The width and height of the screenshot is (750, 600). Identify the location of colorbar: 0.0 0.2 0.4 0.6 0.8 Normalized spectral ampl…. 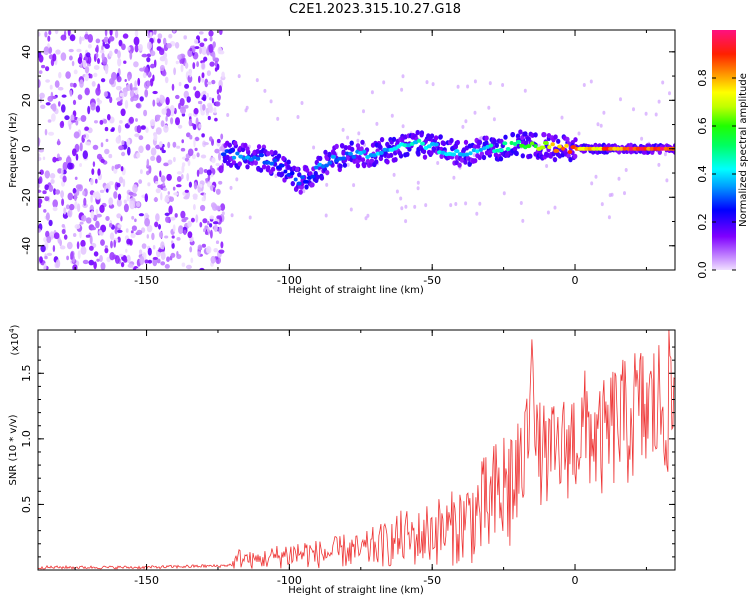
(722, 154).